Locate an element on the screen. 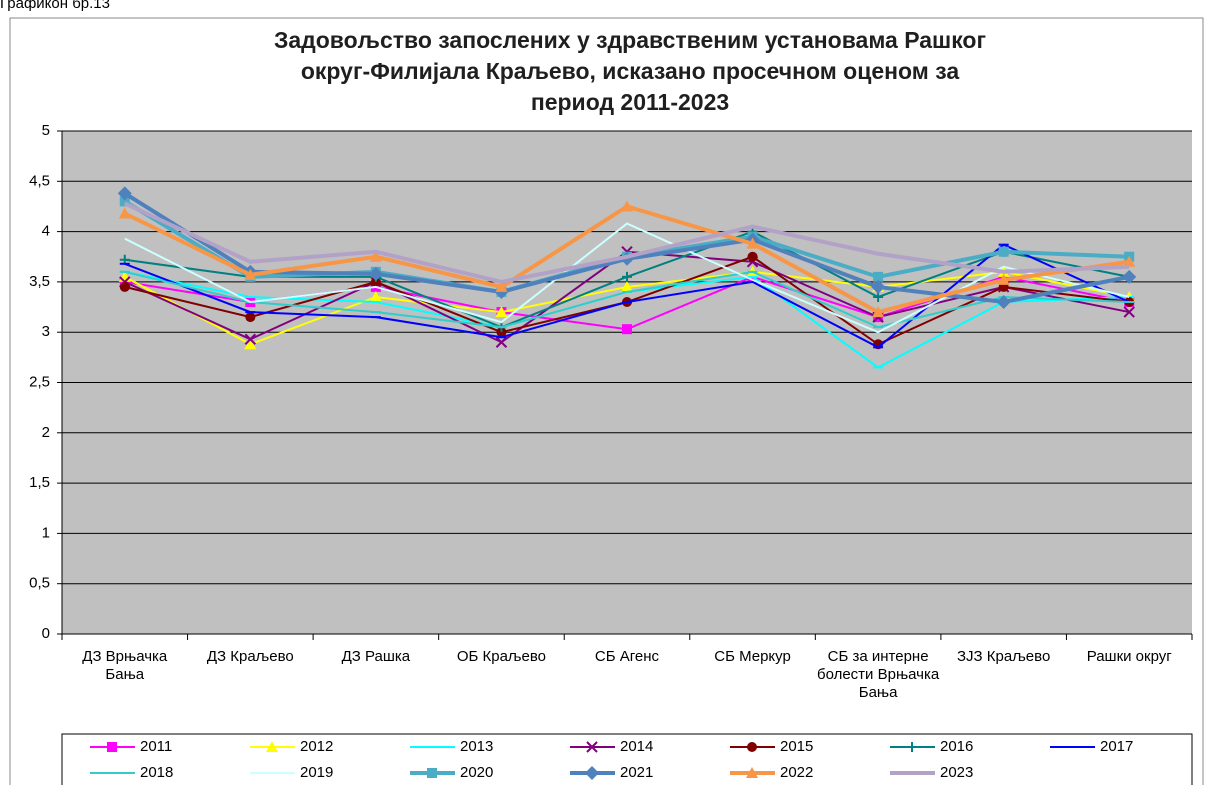 The image size is (1205, 785). legend-label: 2015 is located at coordinates (796, 746).